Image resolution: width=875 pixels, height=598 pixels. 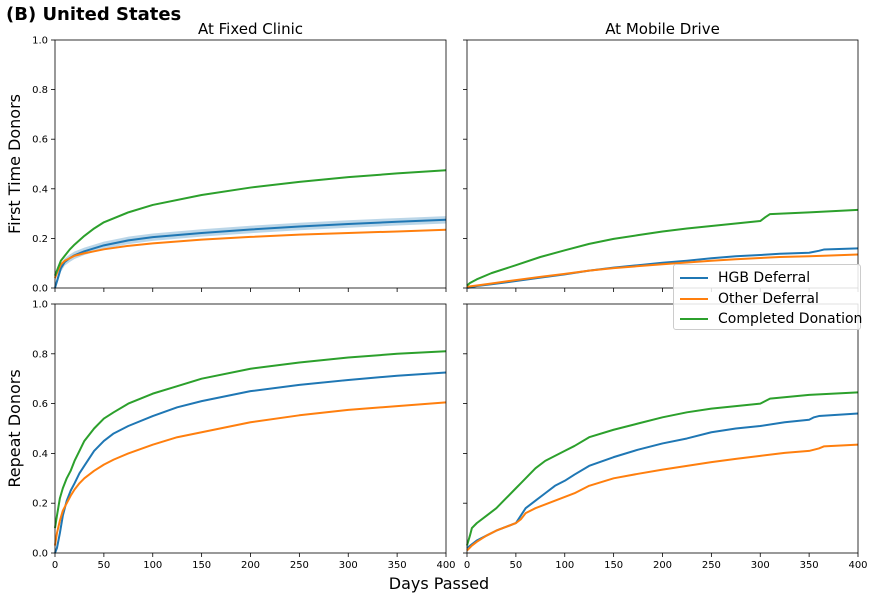 What do you see at coordinates (662, 29) in the screenshot?
I see `subplot-title: At Mobile Drive` at bounding box center [662, 29].